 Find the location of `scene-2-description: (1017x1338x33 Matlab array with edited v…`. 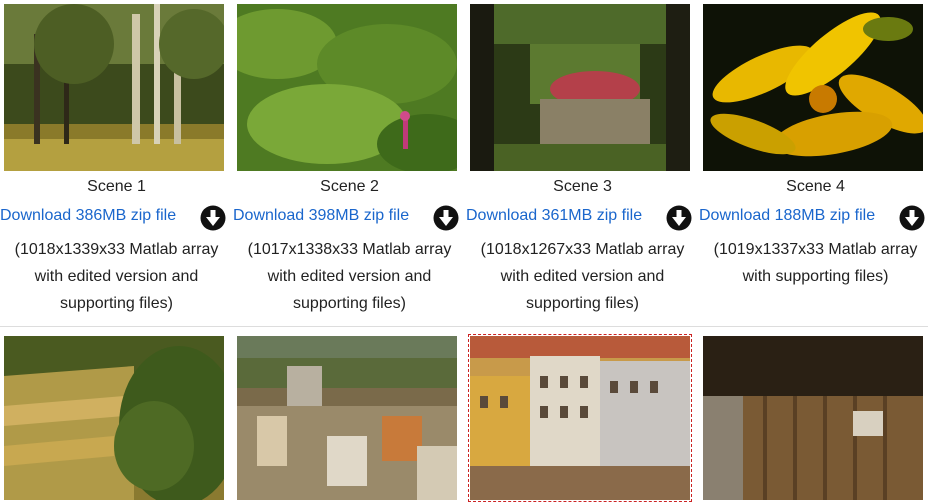

scene-2-description: (1017x1338x33 Matlab array with edited v… is located at coordinates (349, 276).